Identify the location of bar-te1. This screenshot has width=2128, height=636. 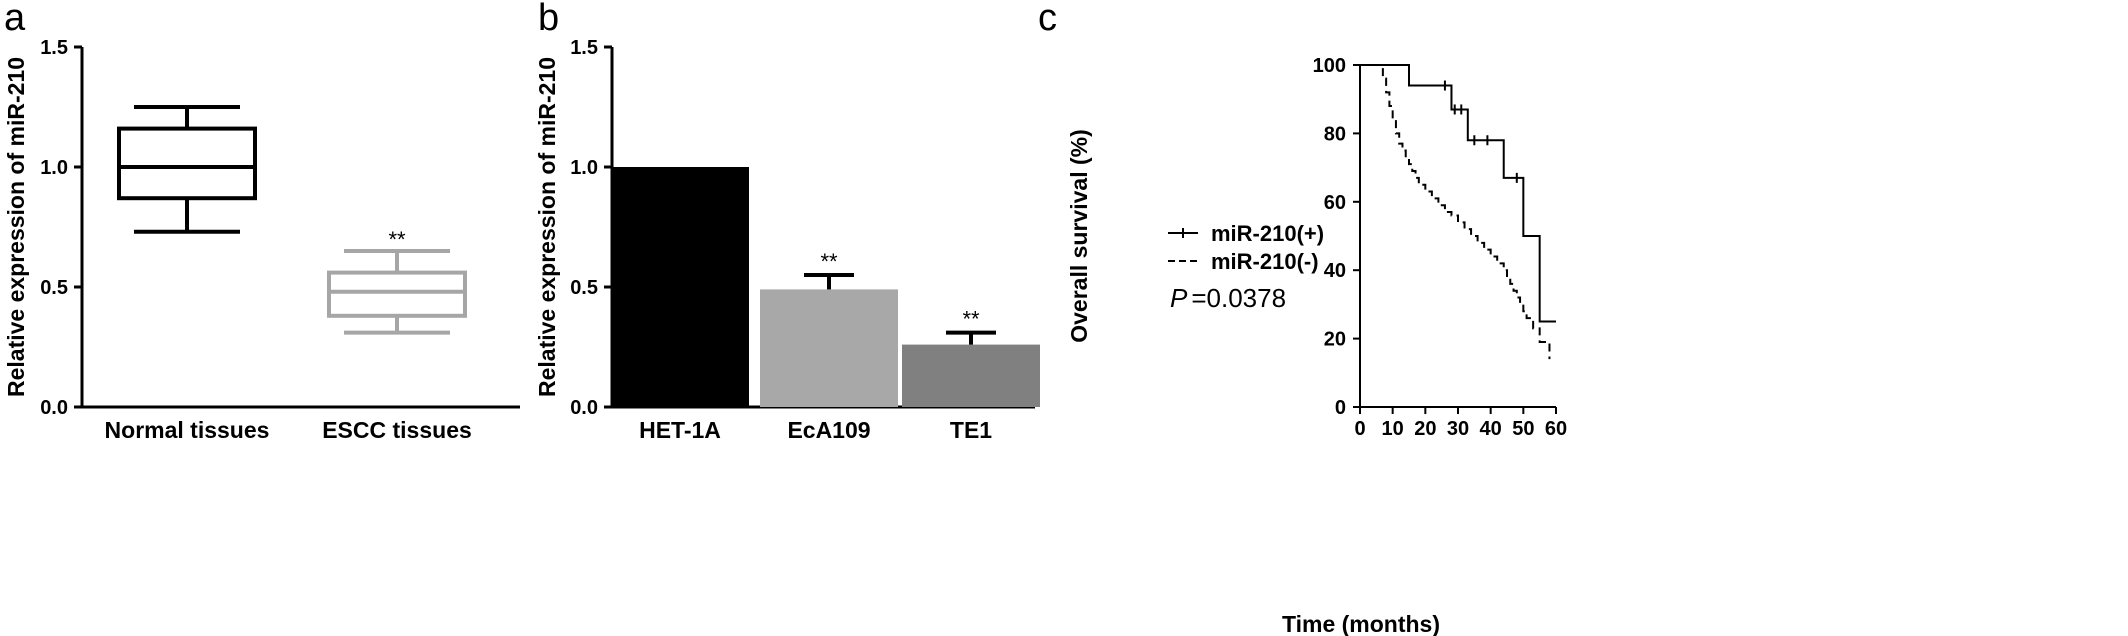
(971, 375).